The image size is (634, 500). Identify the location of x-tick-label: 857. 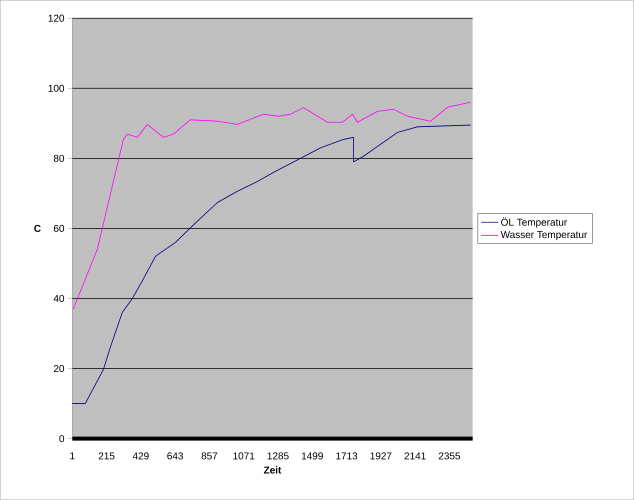
(210, 456).